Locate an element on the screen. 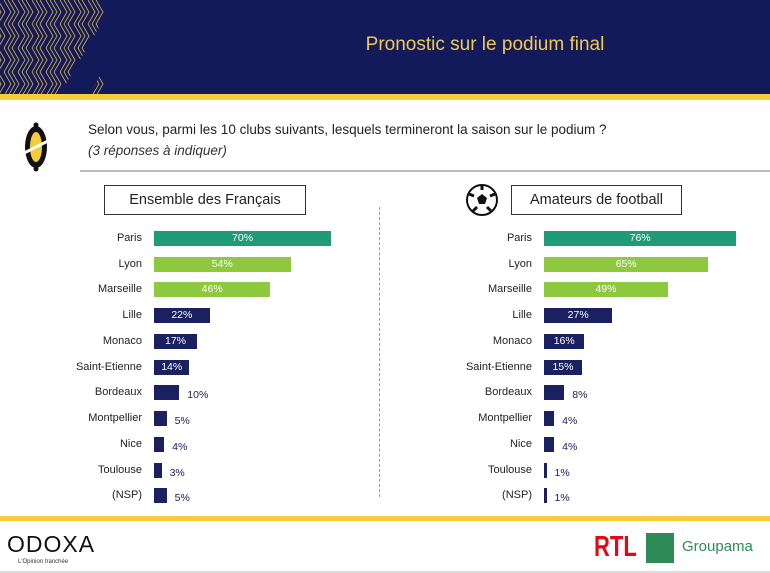  value-label: 65% is located at coordinates (626, 264).